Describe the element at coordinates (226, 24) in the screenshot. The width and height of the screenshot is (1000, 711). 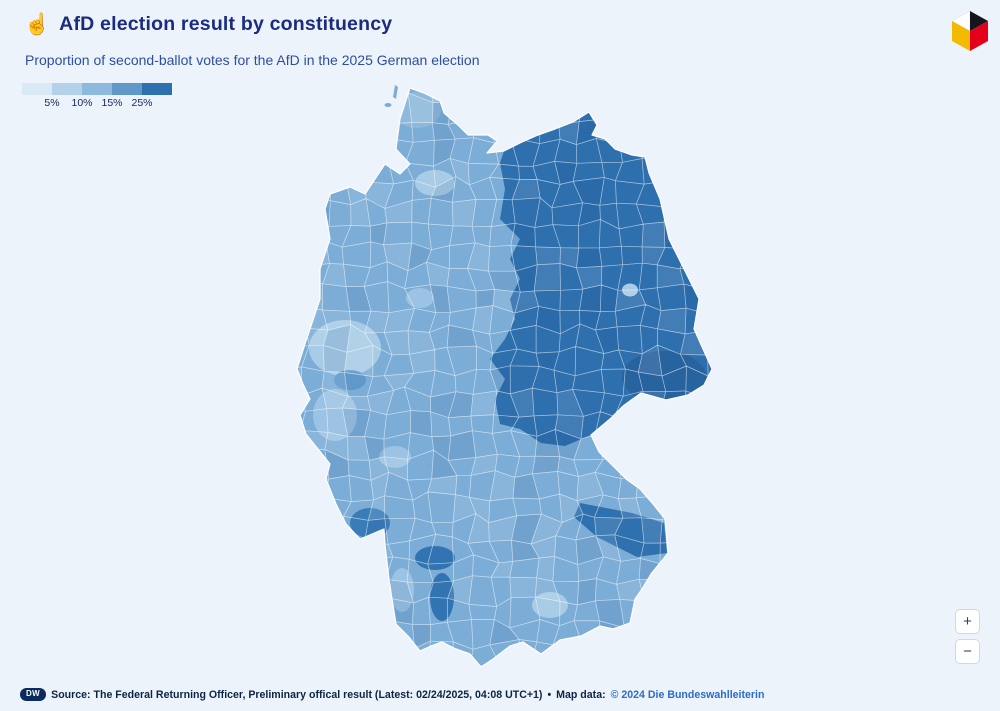
I see `chart-title: AfD election result by constituency` at that location.